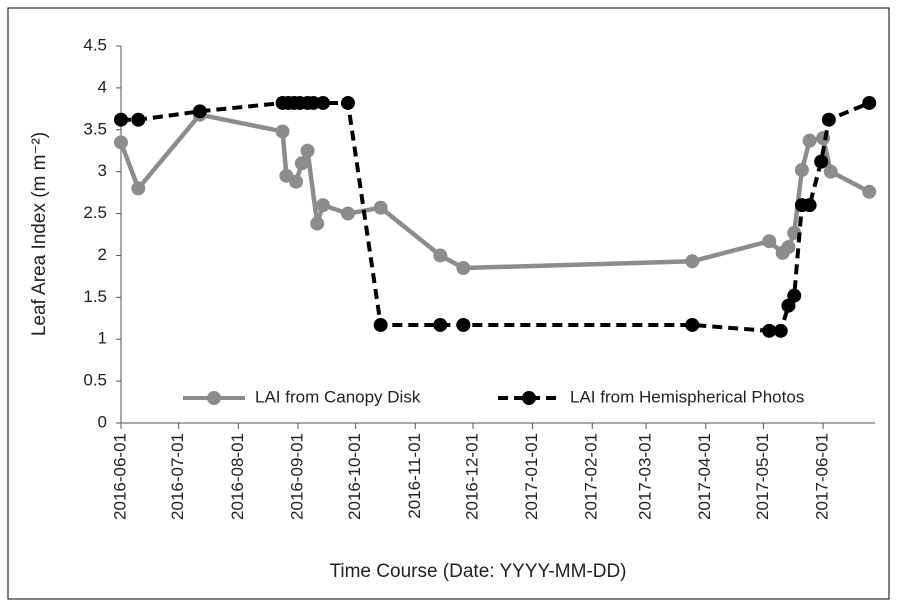  I want to click on y-tick-label: 3, so click(102, 170).